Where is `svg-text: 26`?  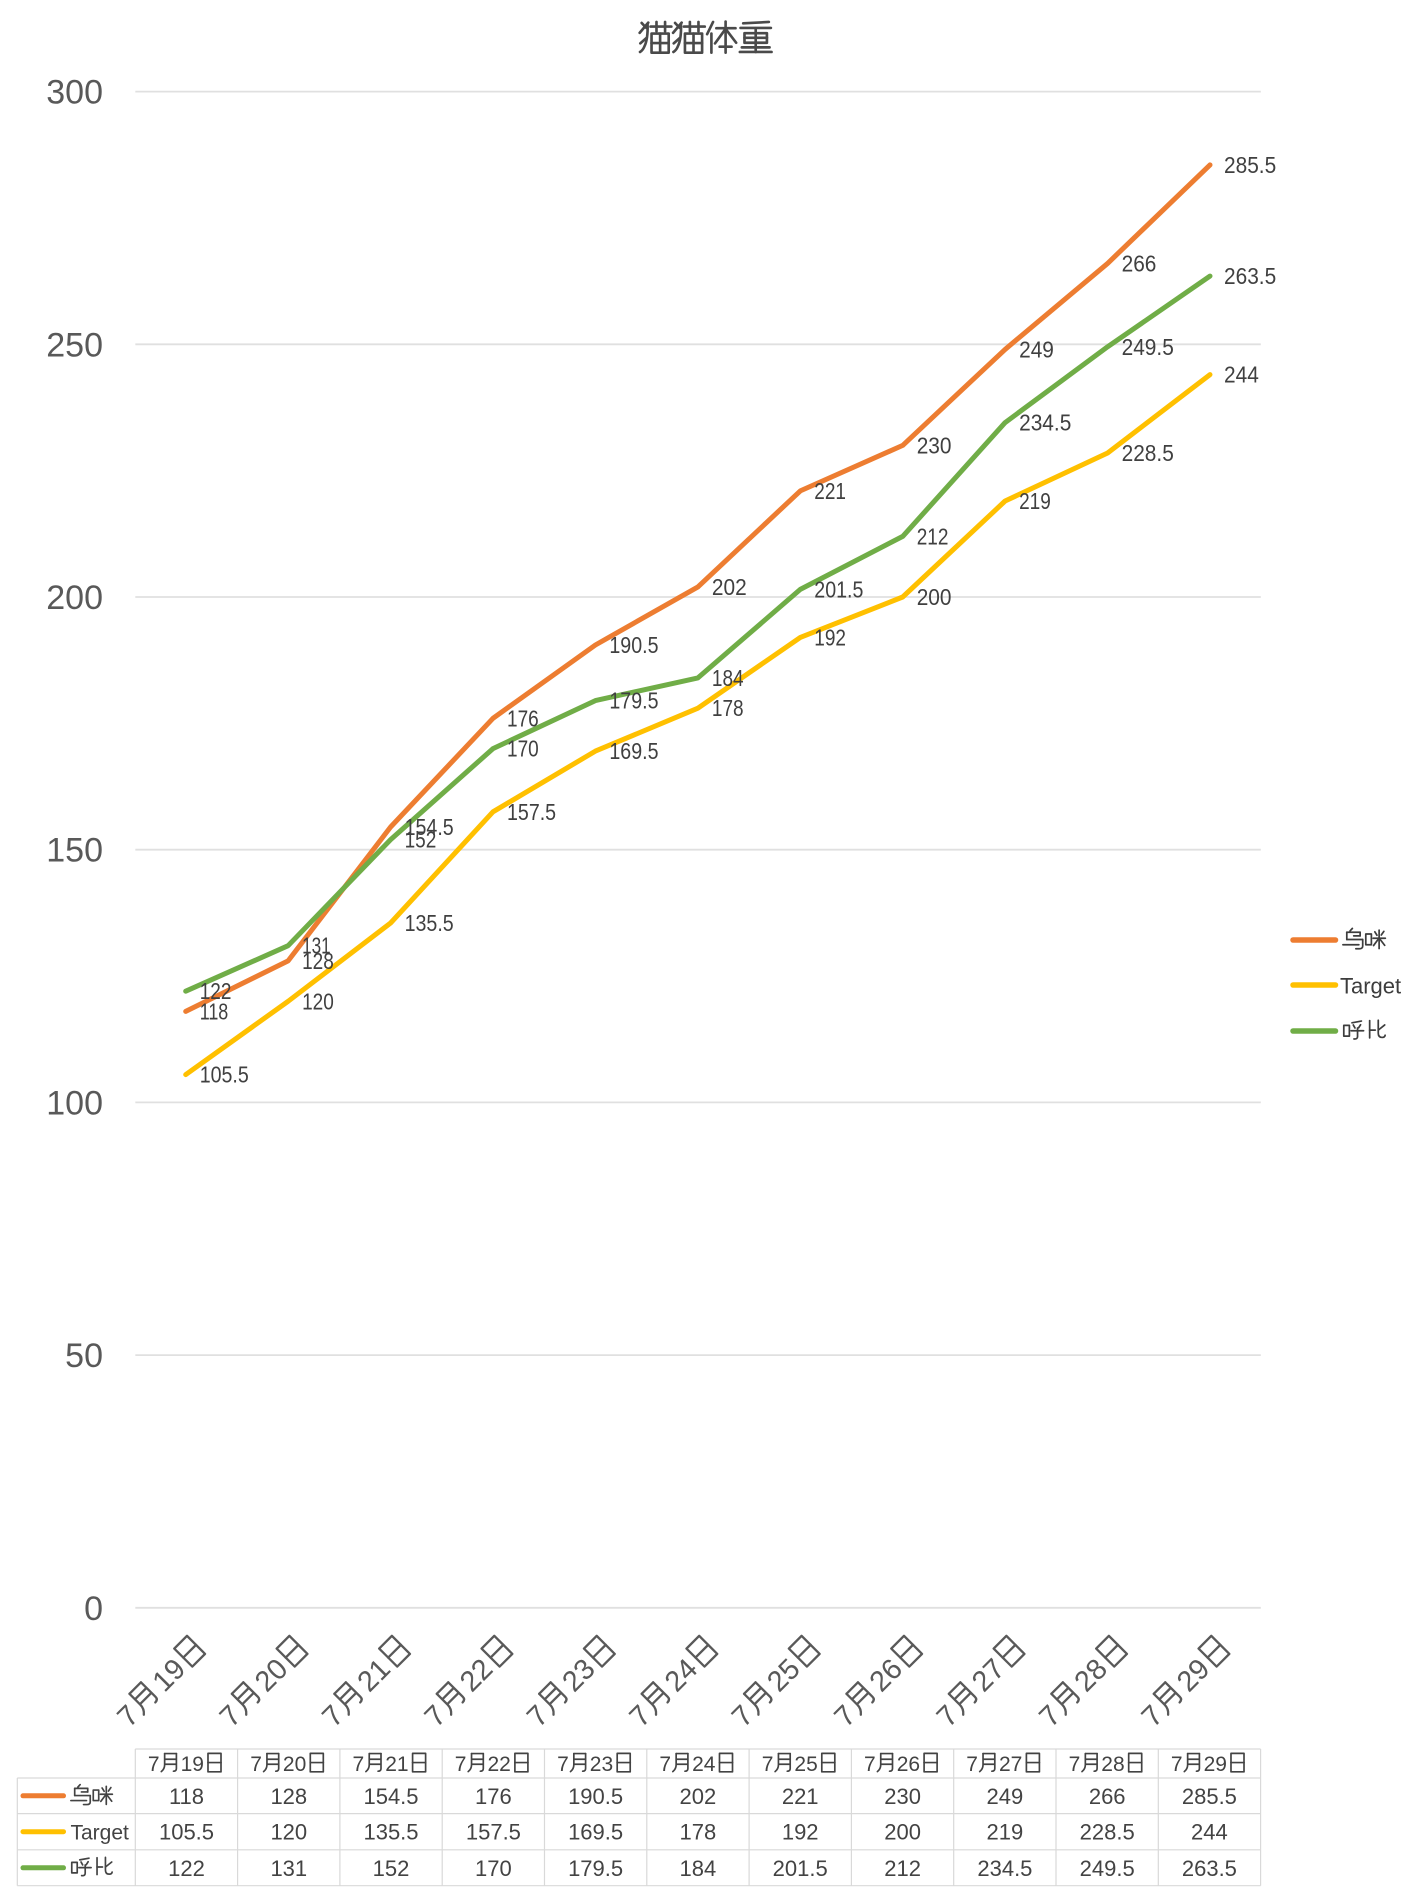 svg-text: 26 is located at coordinates (908, 1764).